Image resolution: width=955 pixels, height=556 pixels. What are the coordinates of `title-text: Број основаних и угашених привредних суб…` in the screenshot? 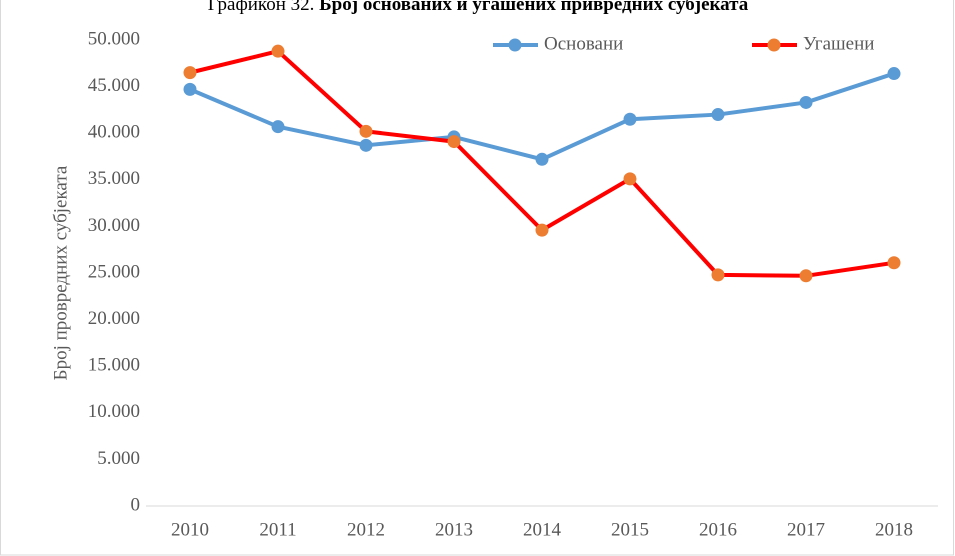 It's located at (534, 7).